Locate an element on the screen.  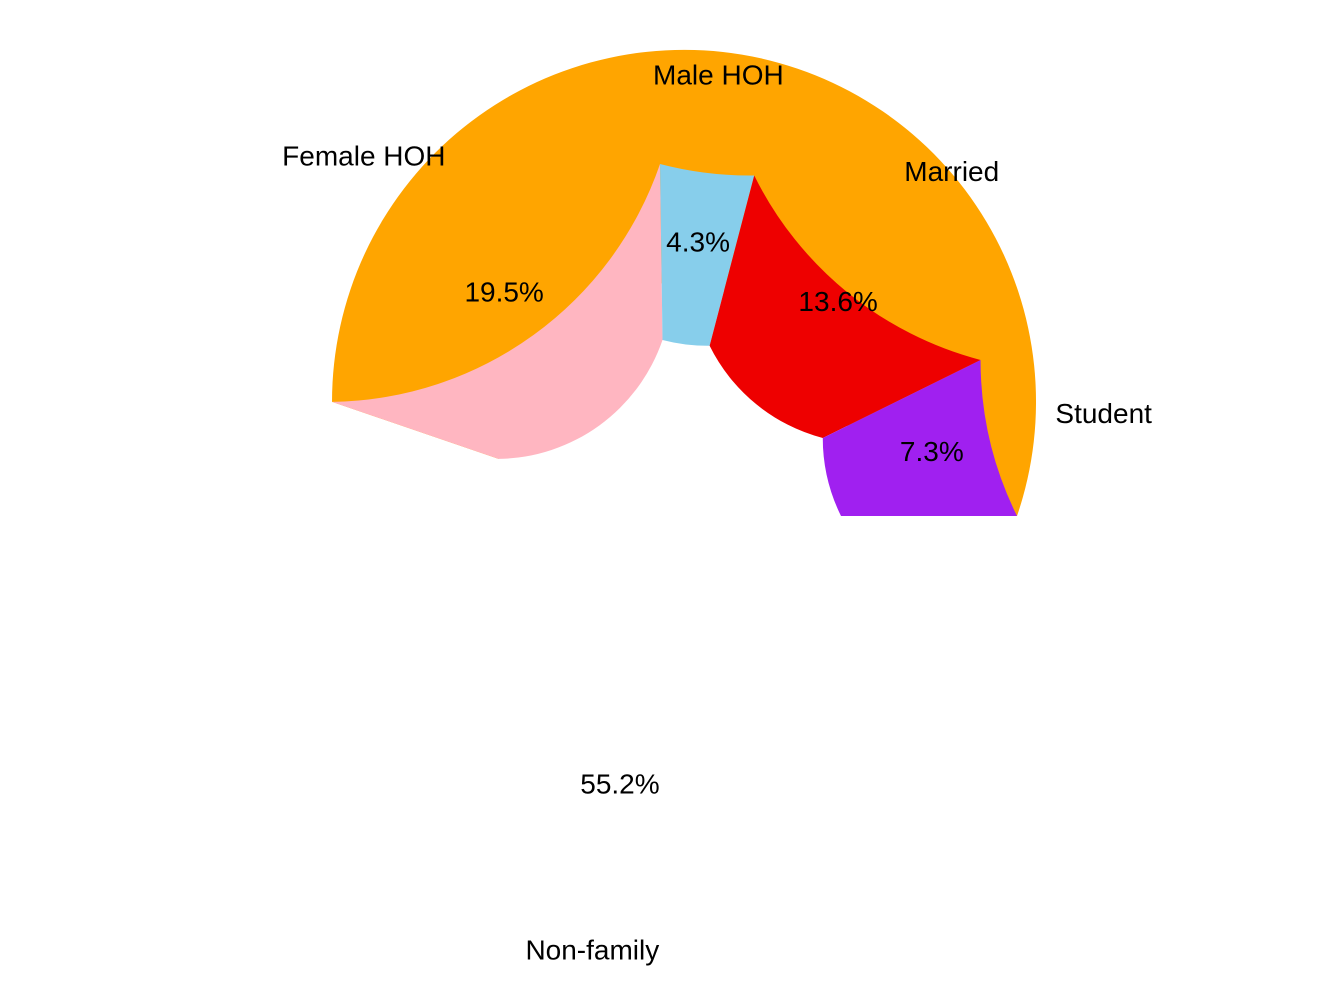
slice-student is located at coordinates (919, 438).